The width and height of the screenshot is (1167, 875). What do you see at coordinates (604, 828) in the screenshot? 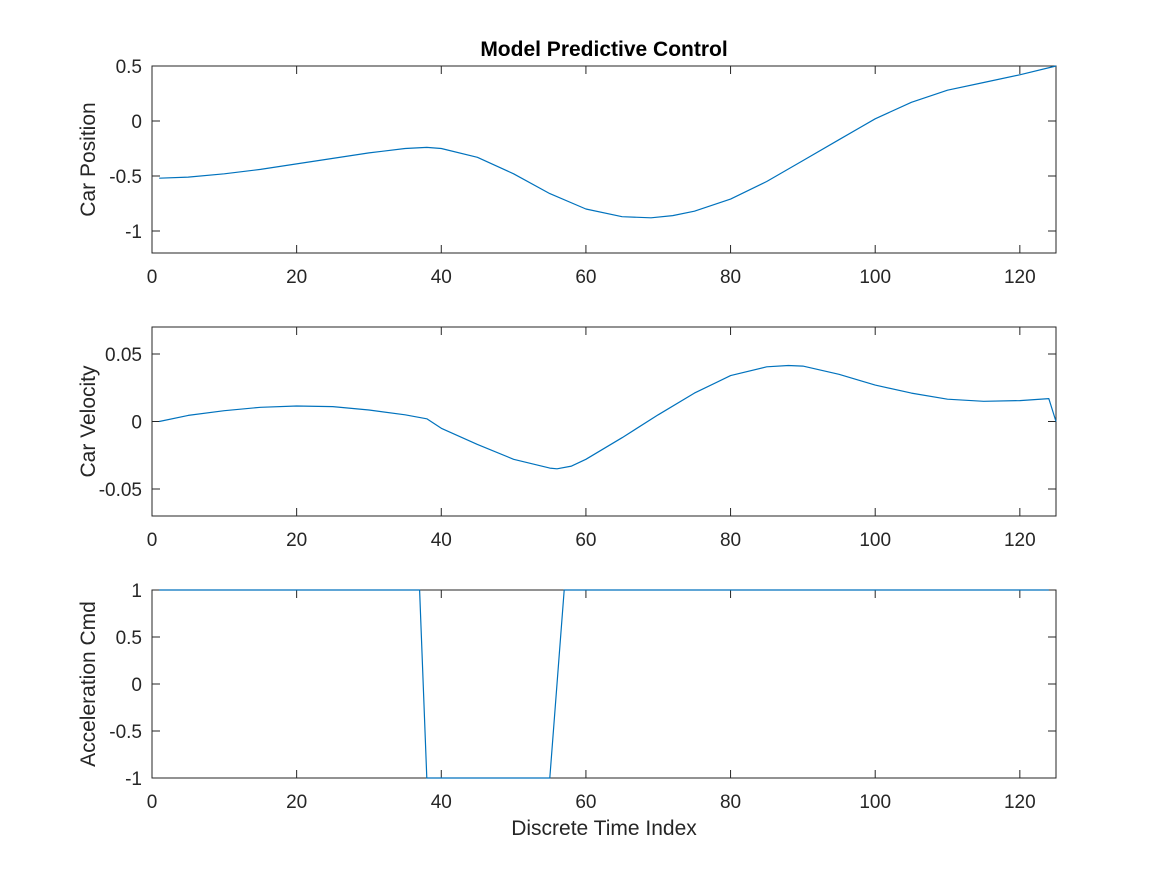
I see `x-axis-label: Discrete Time Index` at bounding box center [604, 828].